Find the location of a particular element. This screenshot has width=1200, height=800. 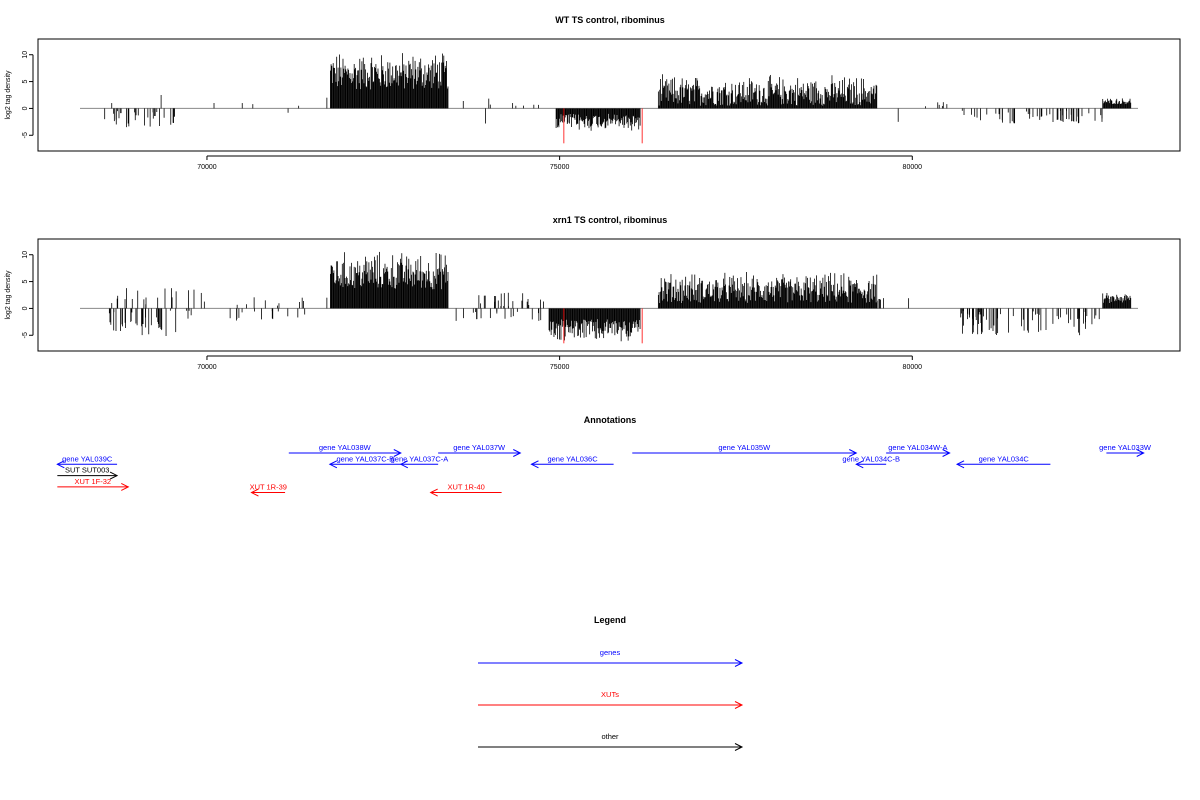

wt-axes: -5 0 5 10 70000 75000 80000 is located at coordinates (472, 111).